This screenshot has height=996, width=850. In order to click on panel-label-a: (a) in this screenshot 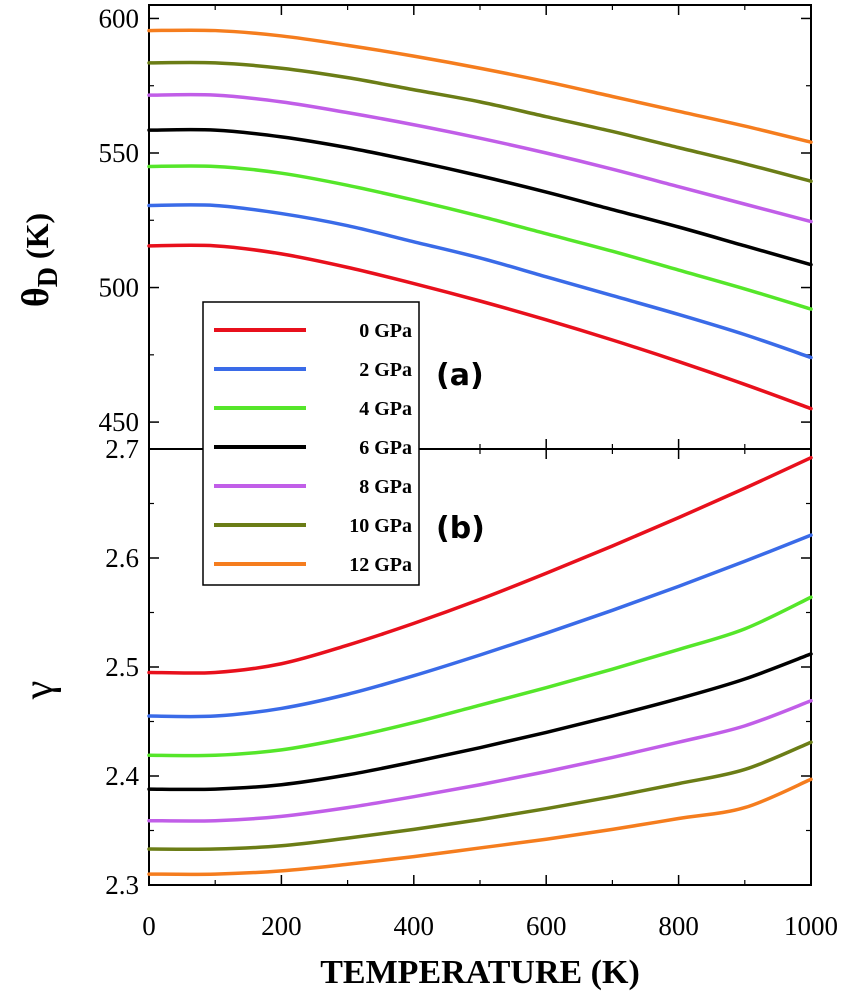, I will do `click(460, 375)`.